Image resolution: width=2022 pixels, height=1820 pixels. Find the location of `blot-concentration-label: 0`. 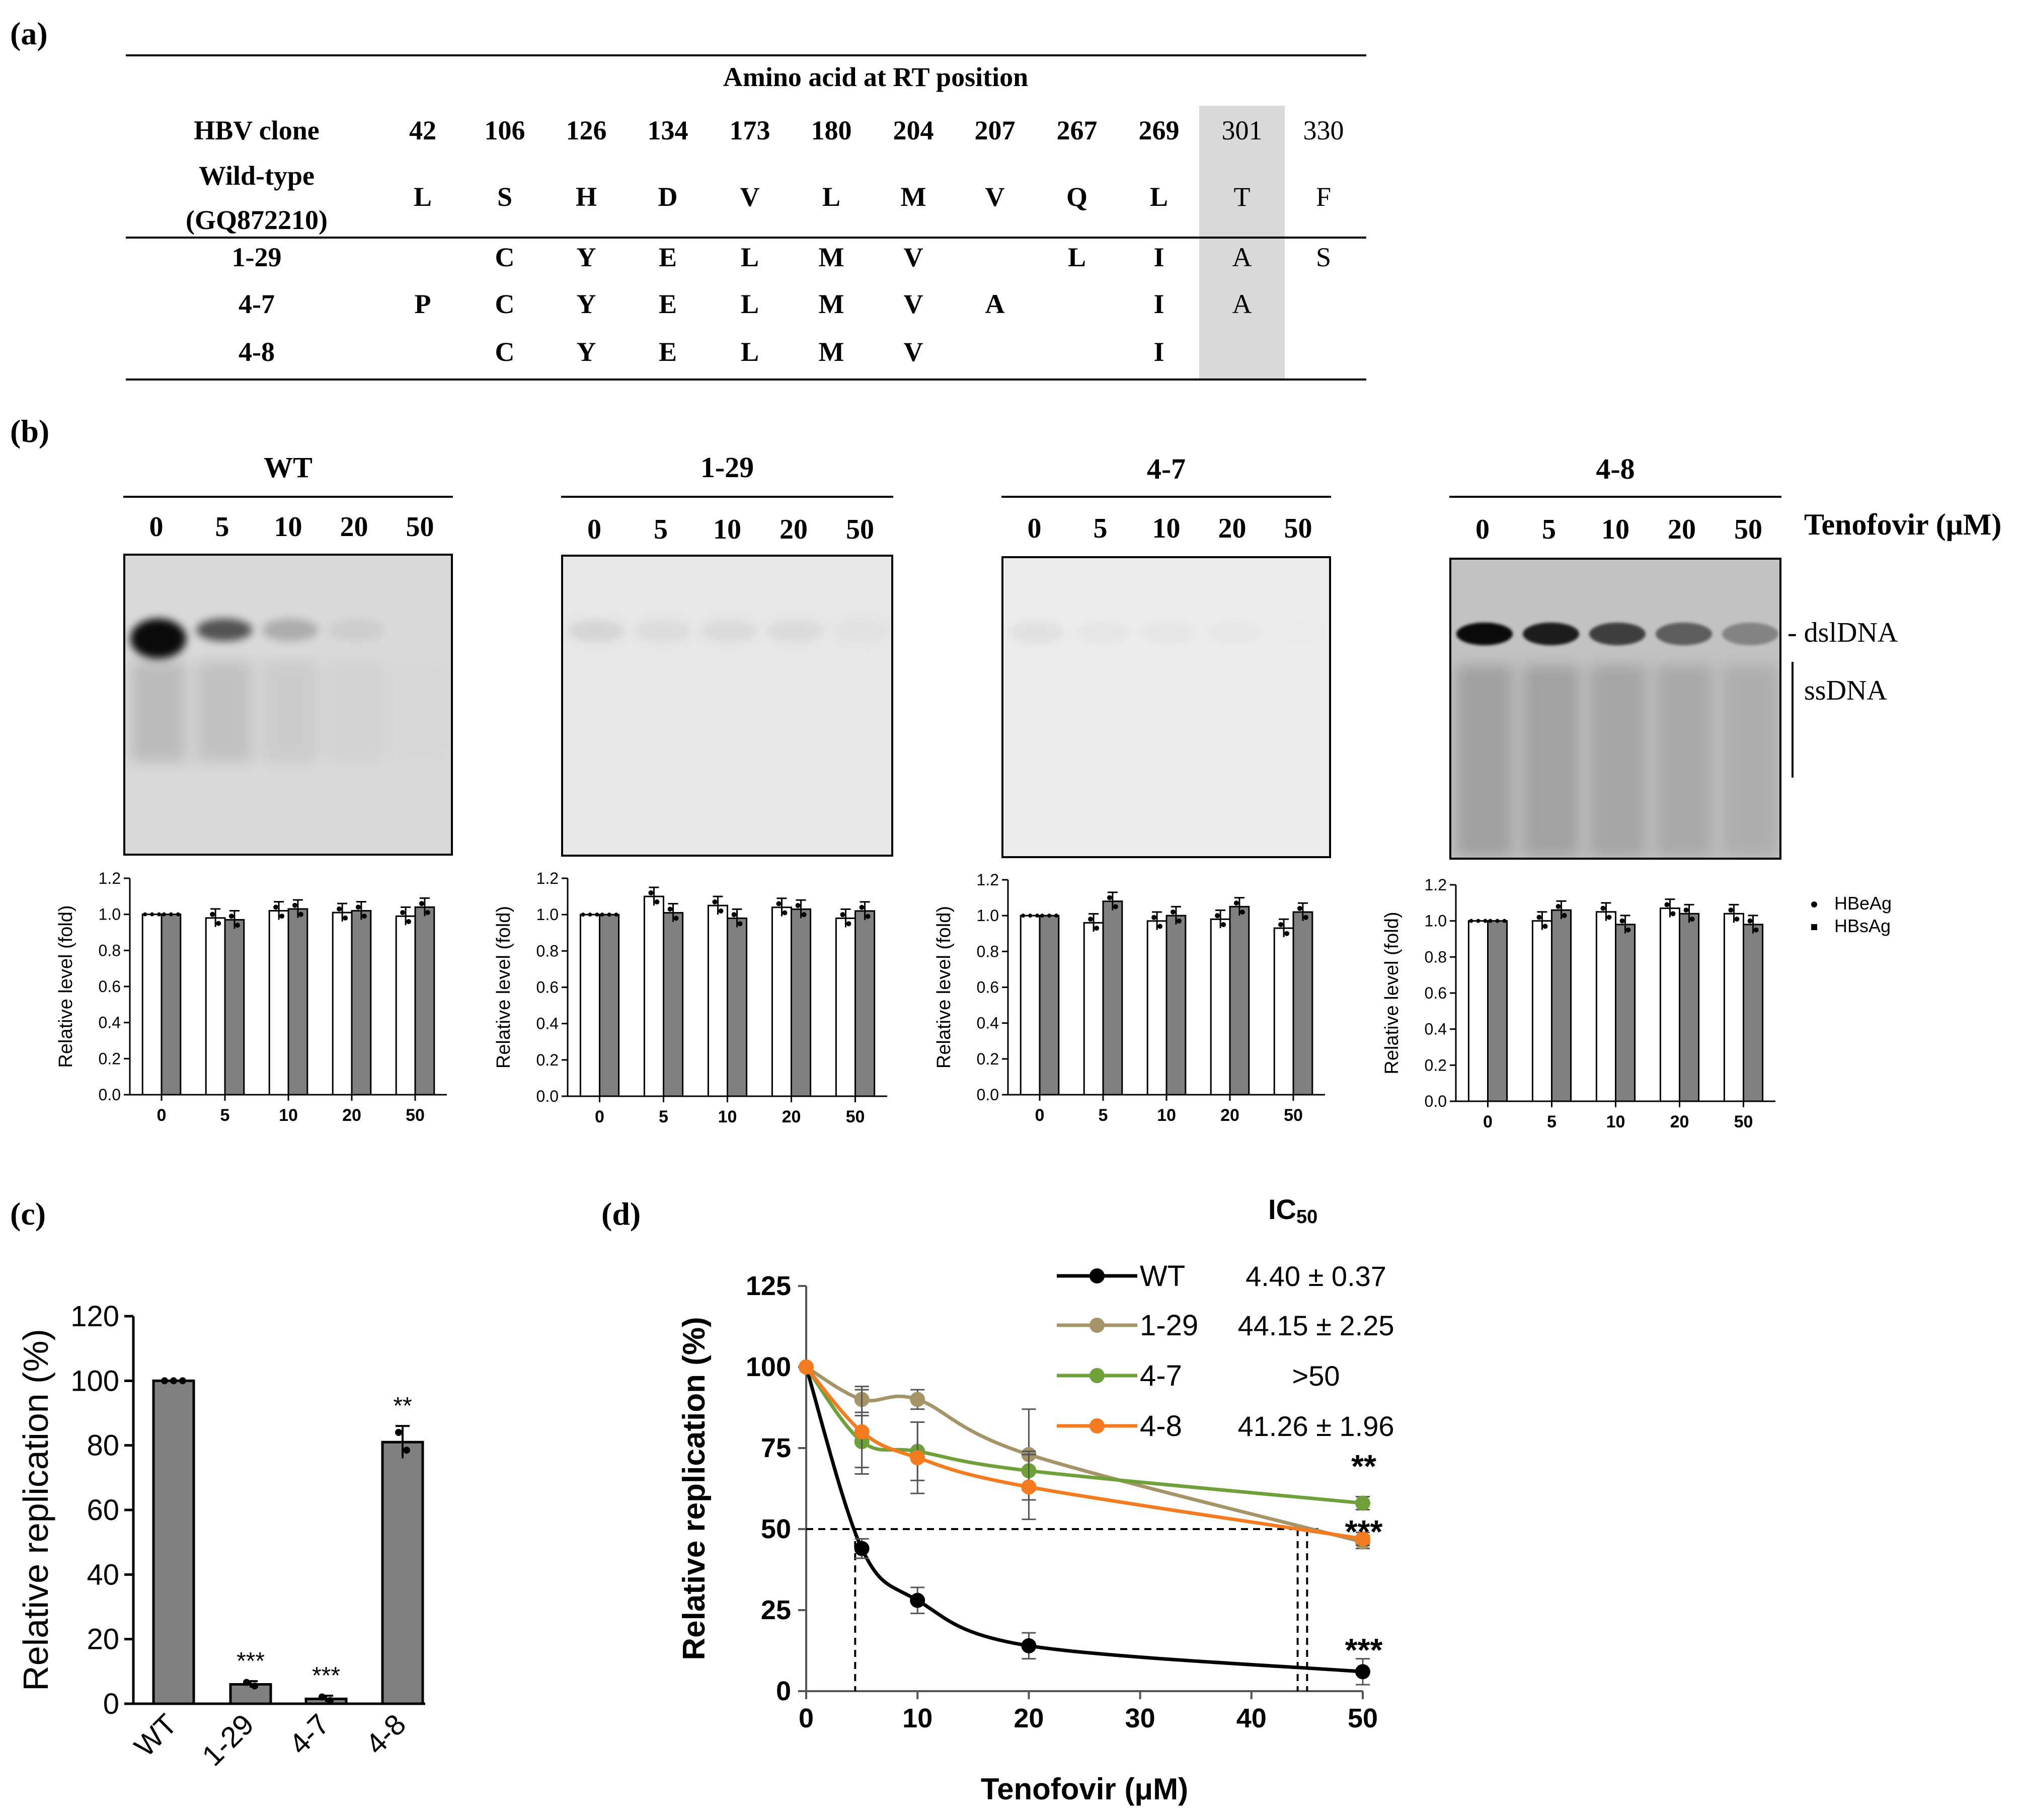

blot-concentration-label: 0 is located at coordinates (1482, 529).